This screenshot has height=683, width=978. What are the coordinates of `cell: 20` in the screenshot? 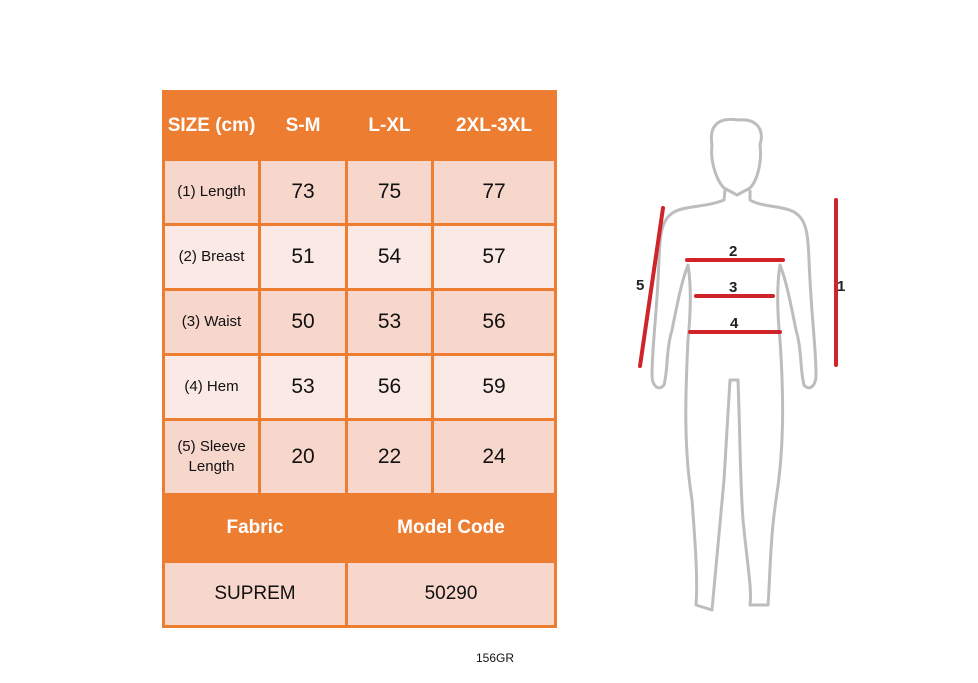 It's located at (303, 457).